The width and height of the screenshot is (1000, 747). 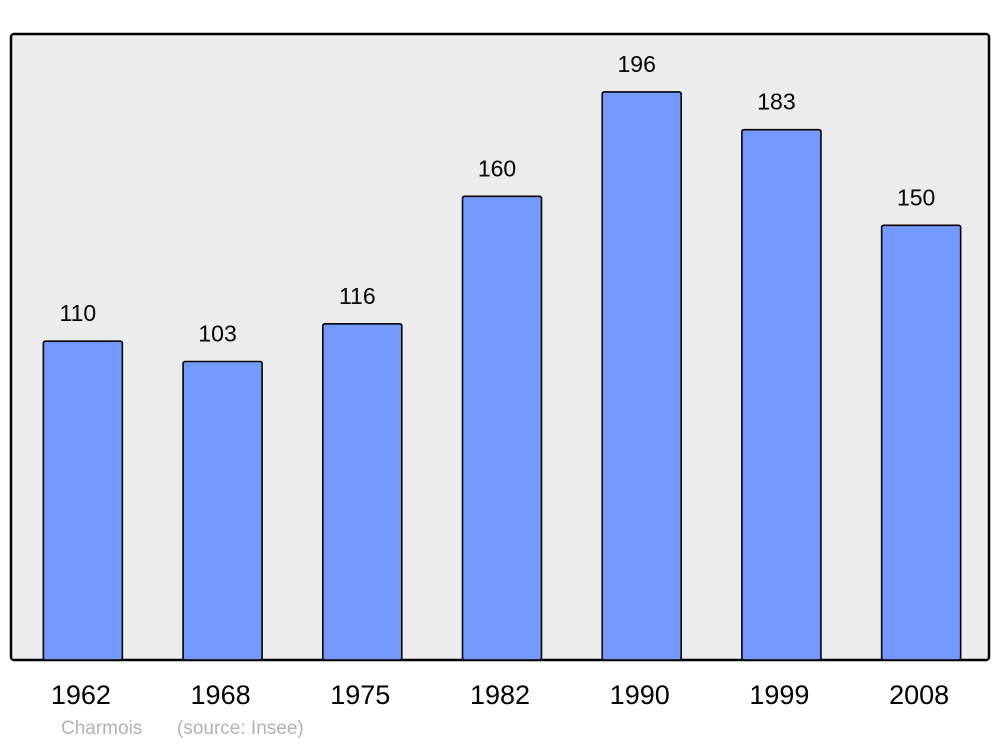 What do you see at coordinates (217, 333) in the screenshot?
I see `data-label-1968: 103` at bounding box center [217, 333].